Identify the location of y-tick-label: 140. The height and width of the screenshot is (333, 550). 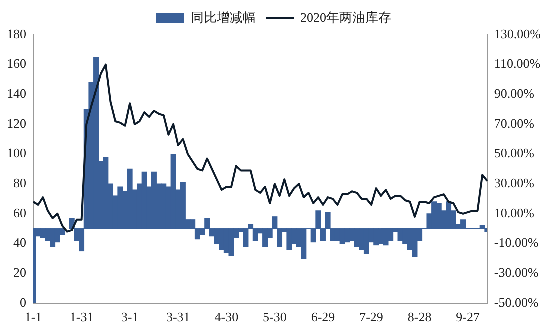
(16, 94).